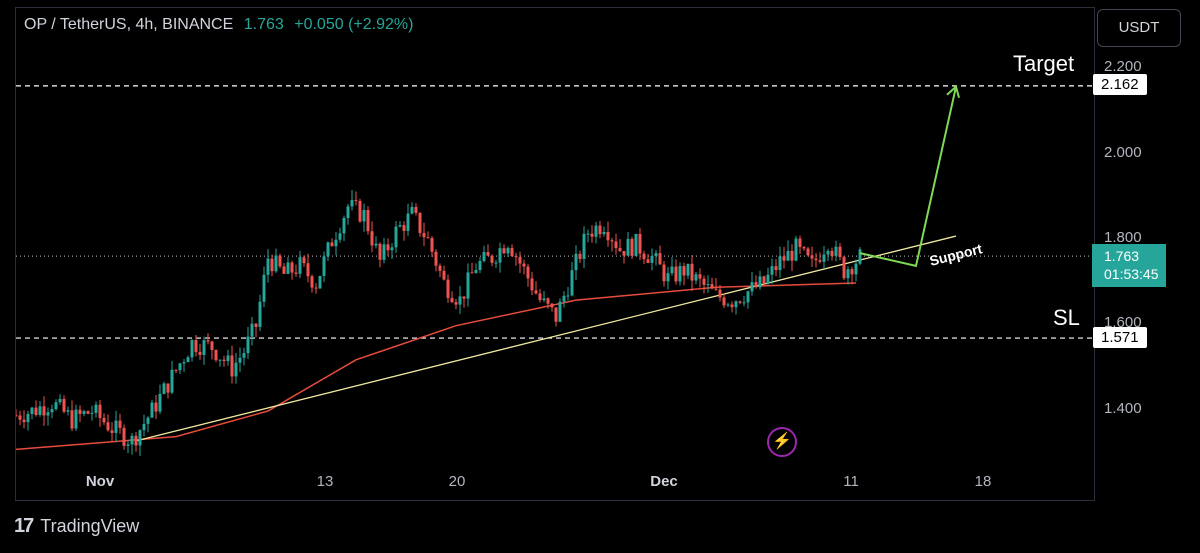 This screenshot has height=553, width=1200. I want to click on x-tick-dec: Dec, so click(664, 481).